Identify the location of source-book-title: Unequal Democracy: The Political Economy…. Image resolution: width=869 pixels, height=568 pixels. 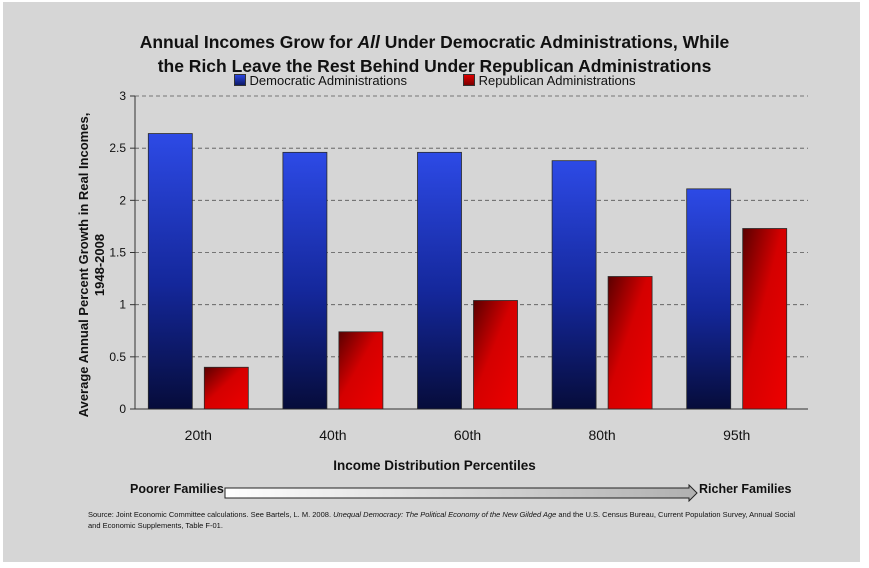
(445, 514).